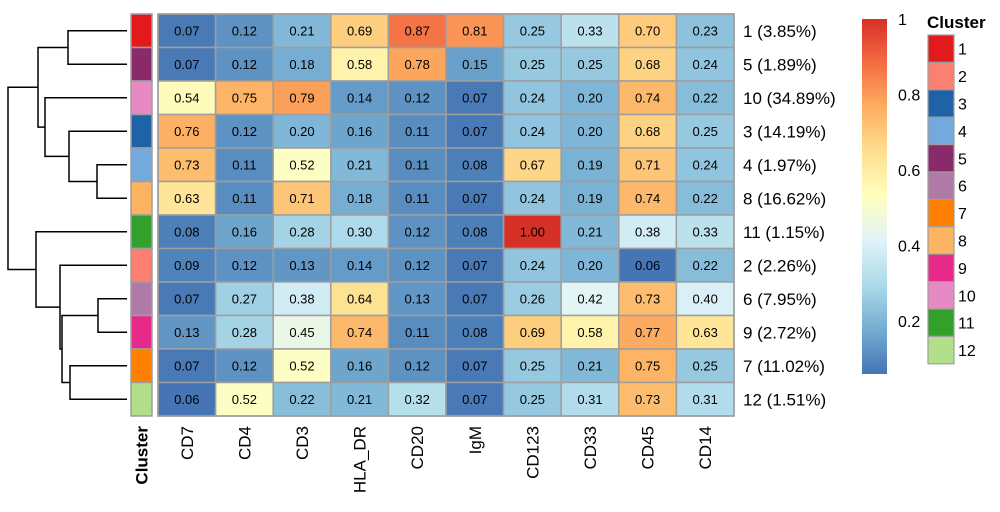  I want to click on legend-label: 3, so click(962, 105).